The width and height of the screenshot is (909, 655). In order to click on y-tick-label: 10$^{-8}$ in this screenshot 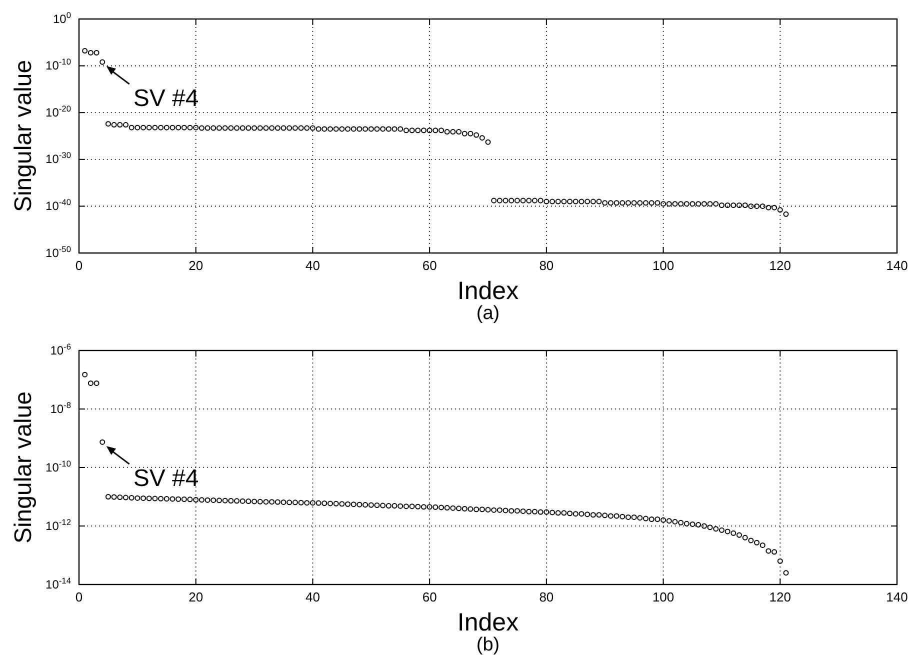, I will do `click(61, 408)`.